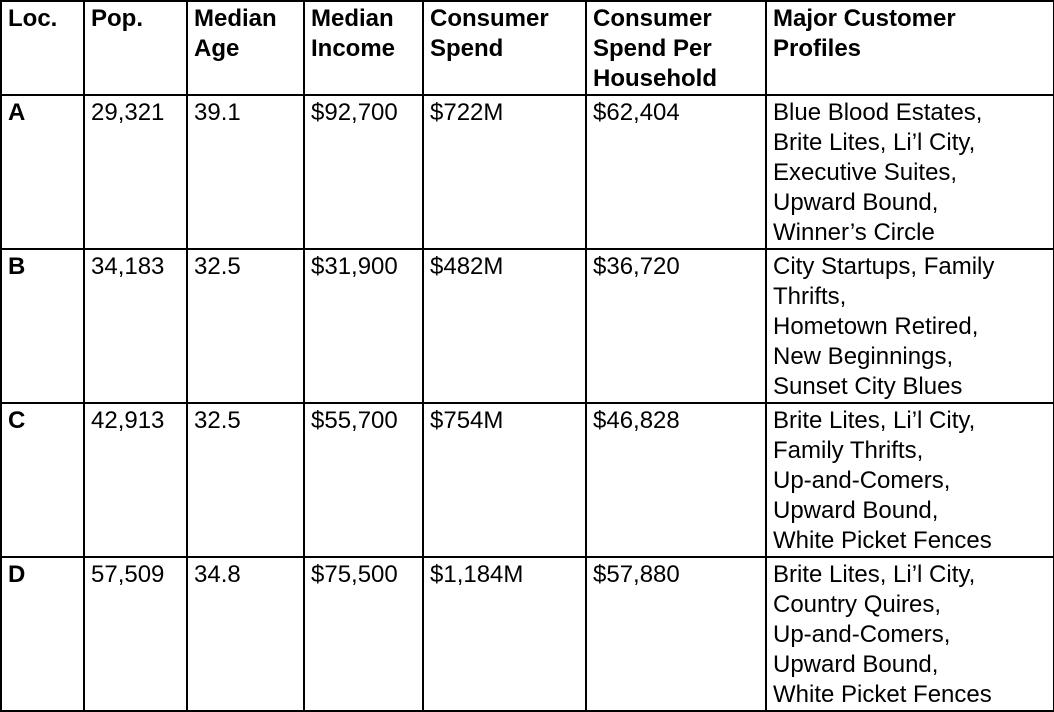  What do you see at coordinates (504, 634) in the screenshot?
I see `cell-consumer-spend: $1,184M` at bounding box center [504, 634].